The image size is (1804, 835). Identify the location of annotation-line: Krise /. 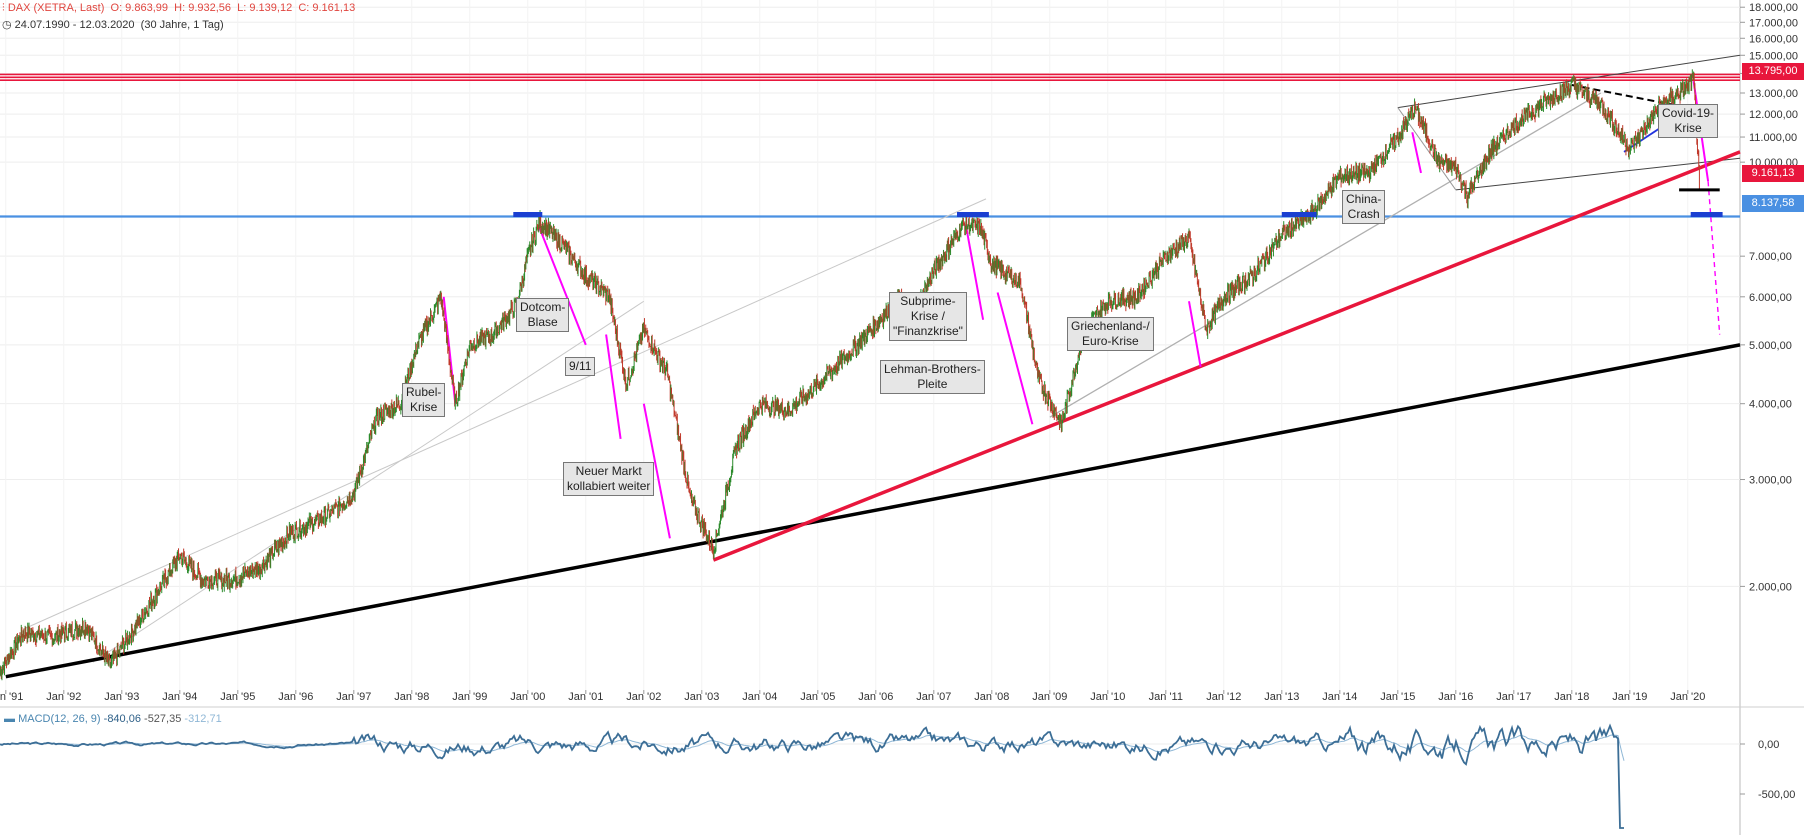
(927, 316).